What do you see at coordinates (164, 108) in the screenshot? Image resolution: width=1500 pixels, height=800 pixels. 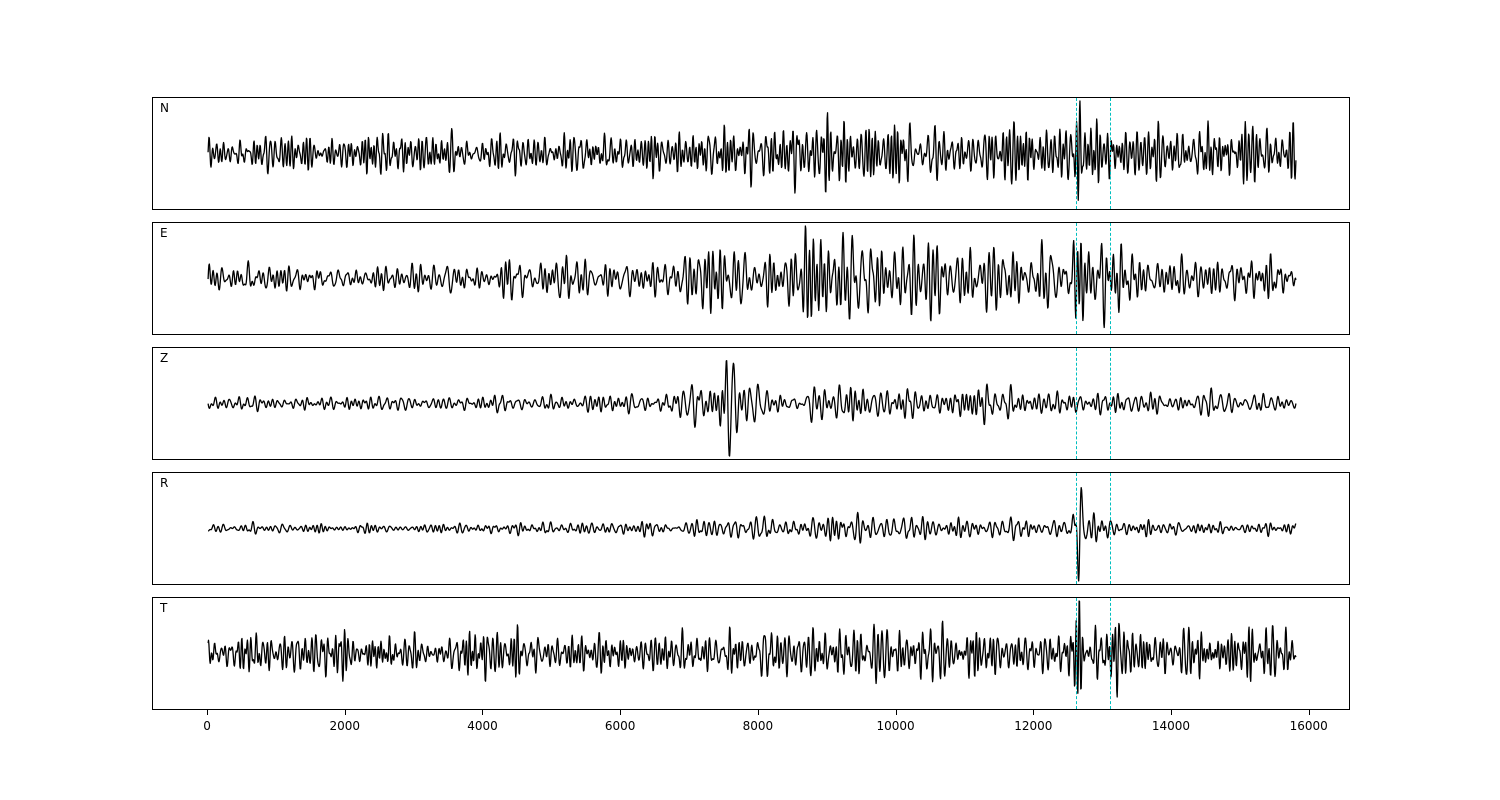 I see `channel-label: N` at bounding box center [164, 108].